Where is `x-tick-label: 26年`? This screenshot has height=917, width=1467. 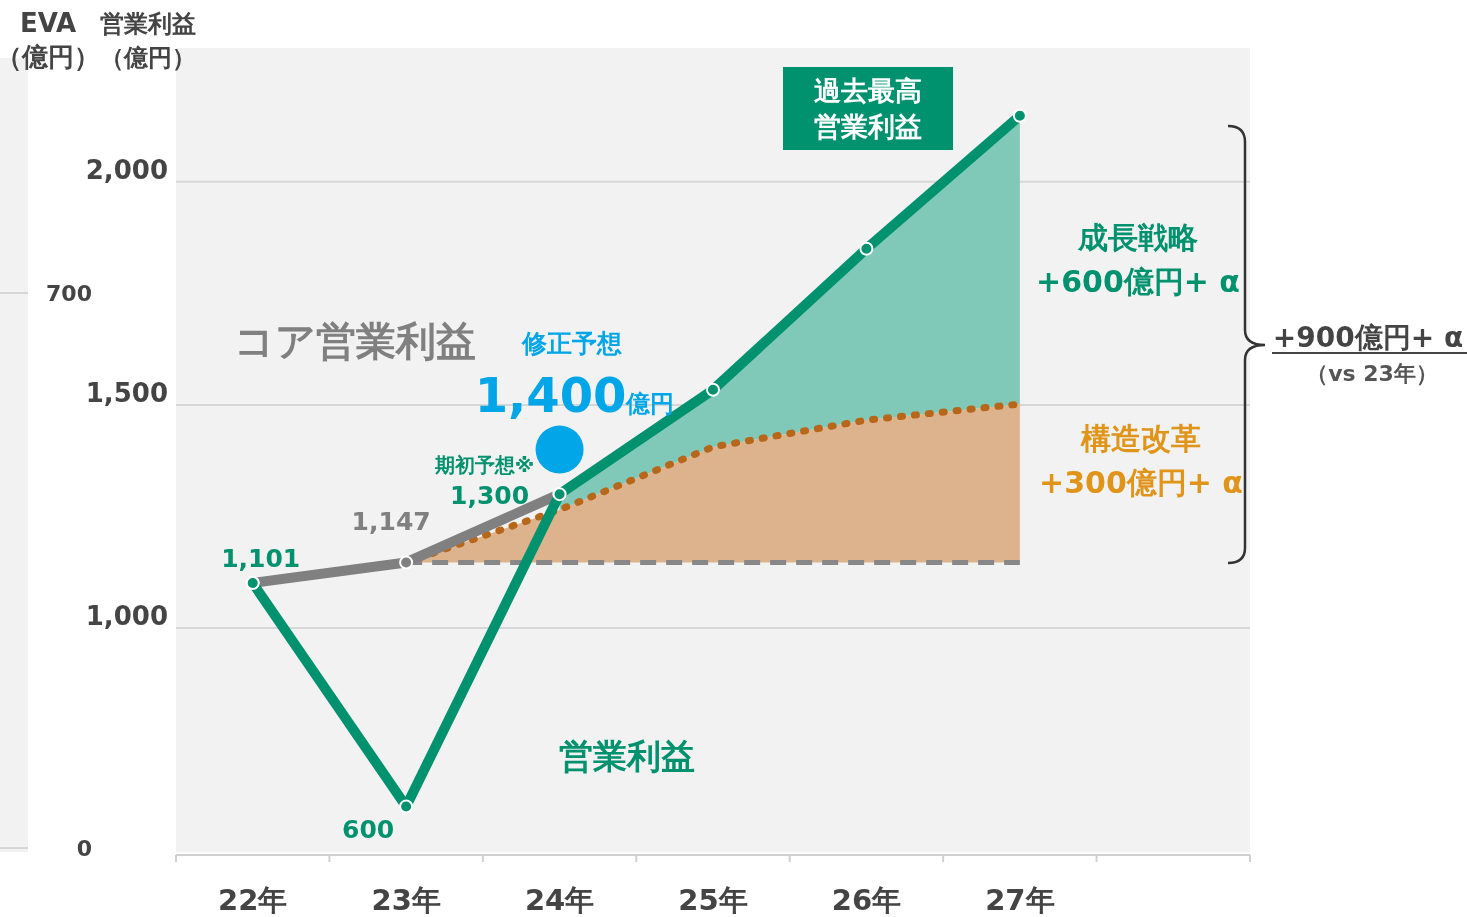
x-tick-label: 26年 is located at coordinates (866, 900).